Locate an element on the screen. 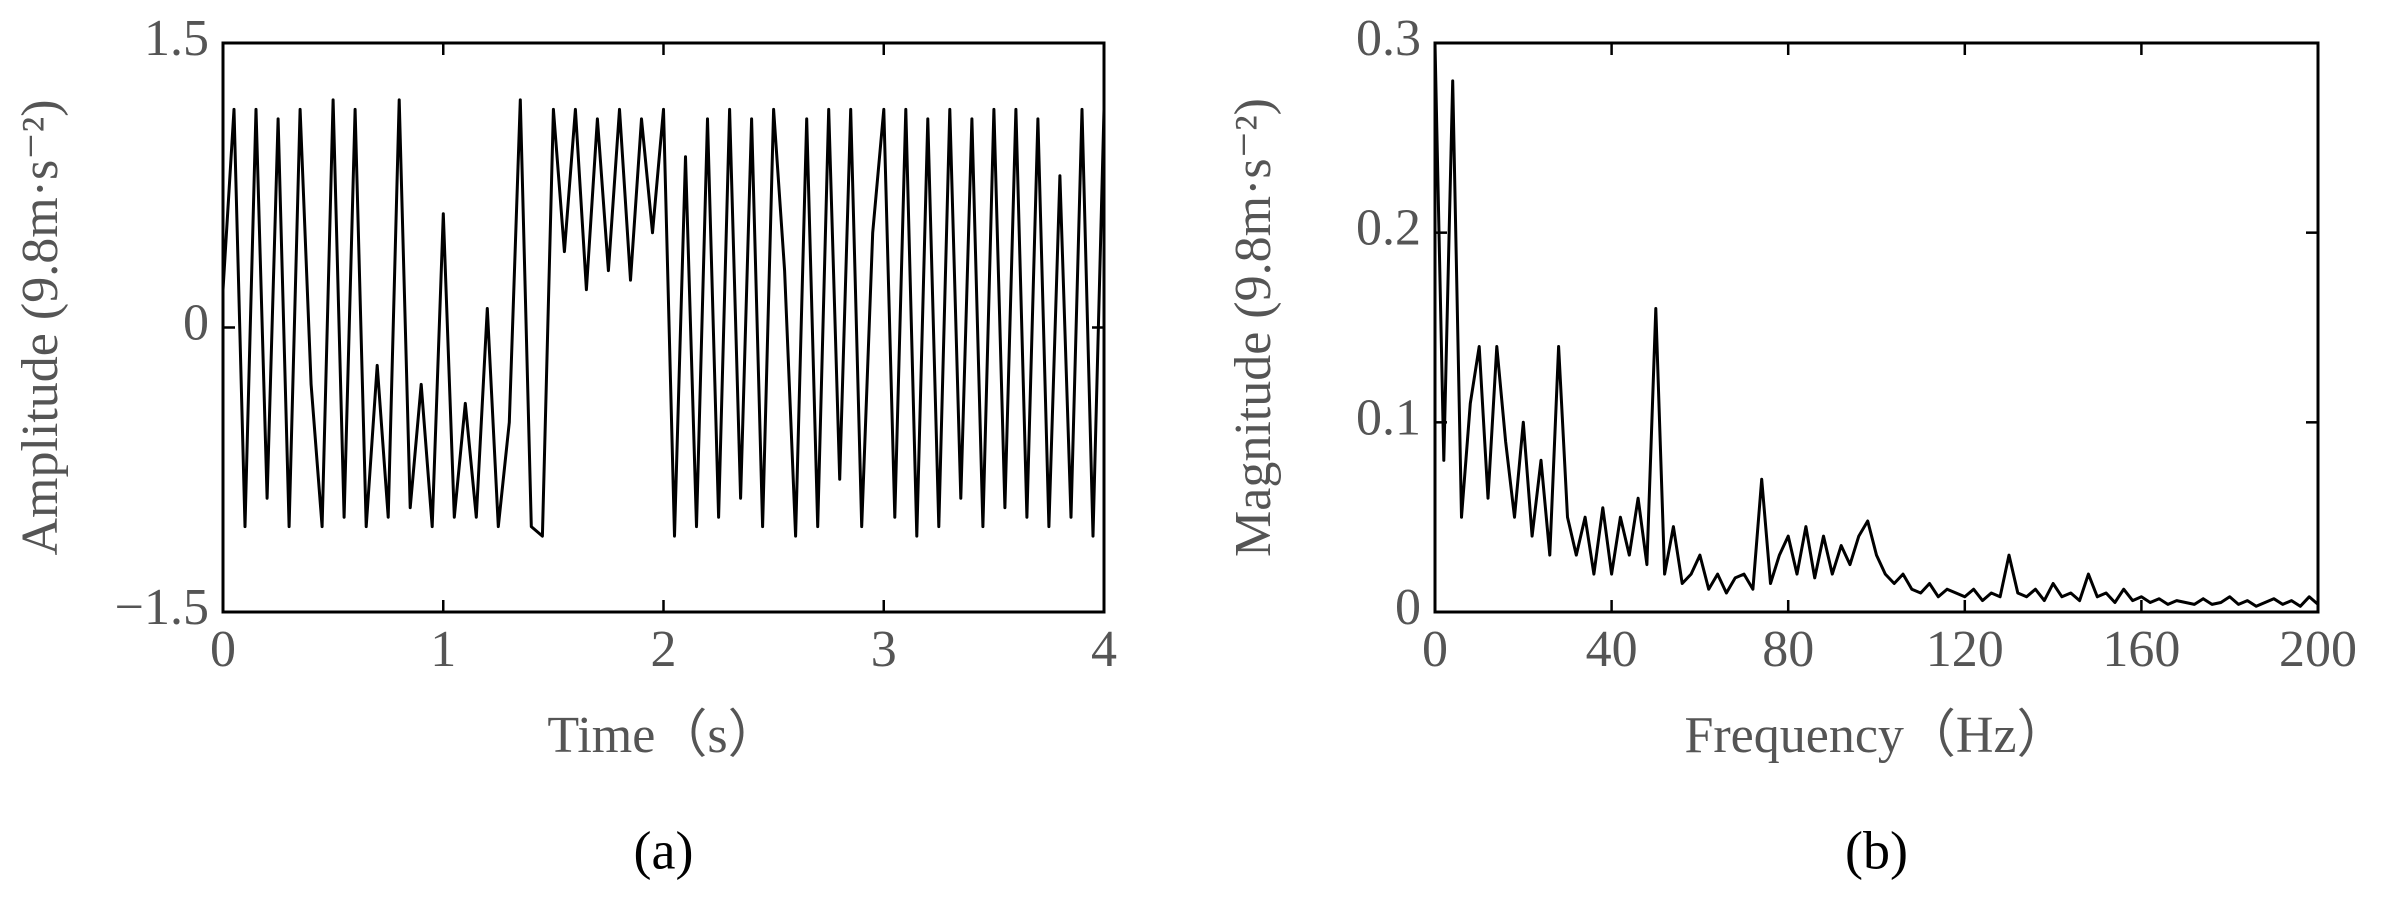 The height and width of the screenshot is (907, 2382). y-axis-label: Magnitude (9.8m·s⁻²) is located at coordinates (1253, 327).